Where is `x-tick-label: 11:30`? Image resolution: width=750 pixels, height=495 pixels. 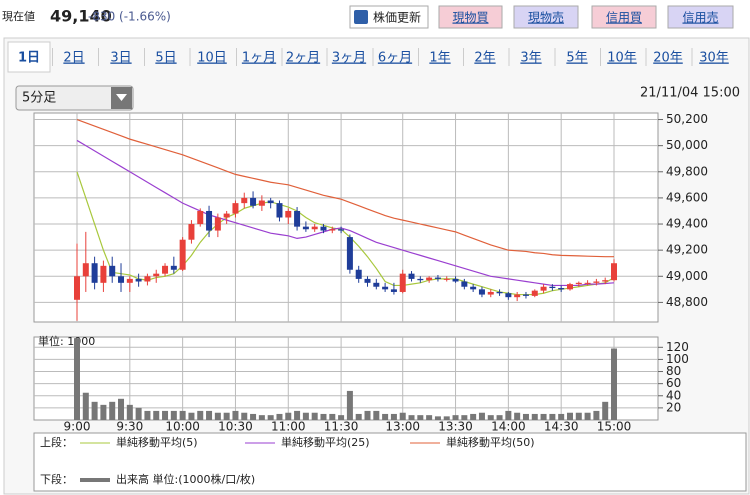 x-tick-label: 11:30 is located at coordinates (341, 427).